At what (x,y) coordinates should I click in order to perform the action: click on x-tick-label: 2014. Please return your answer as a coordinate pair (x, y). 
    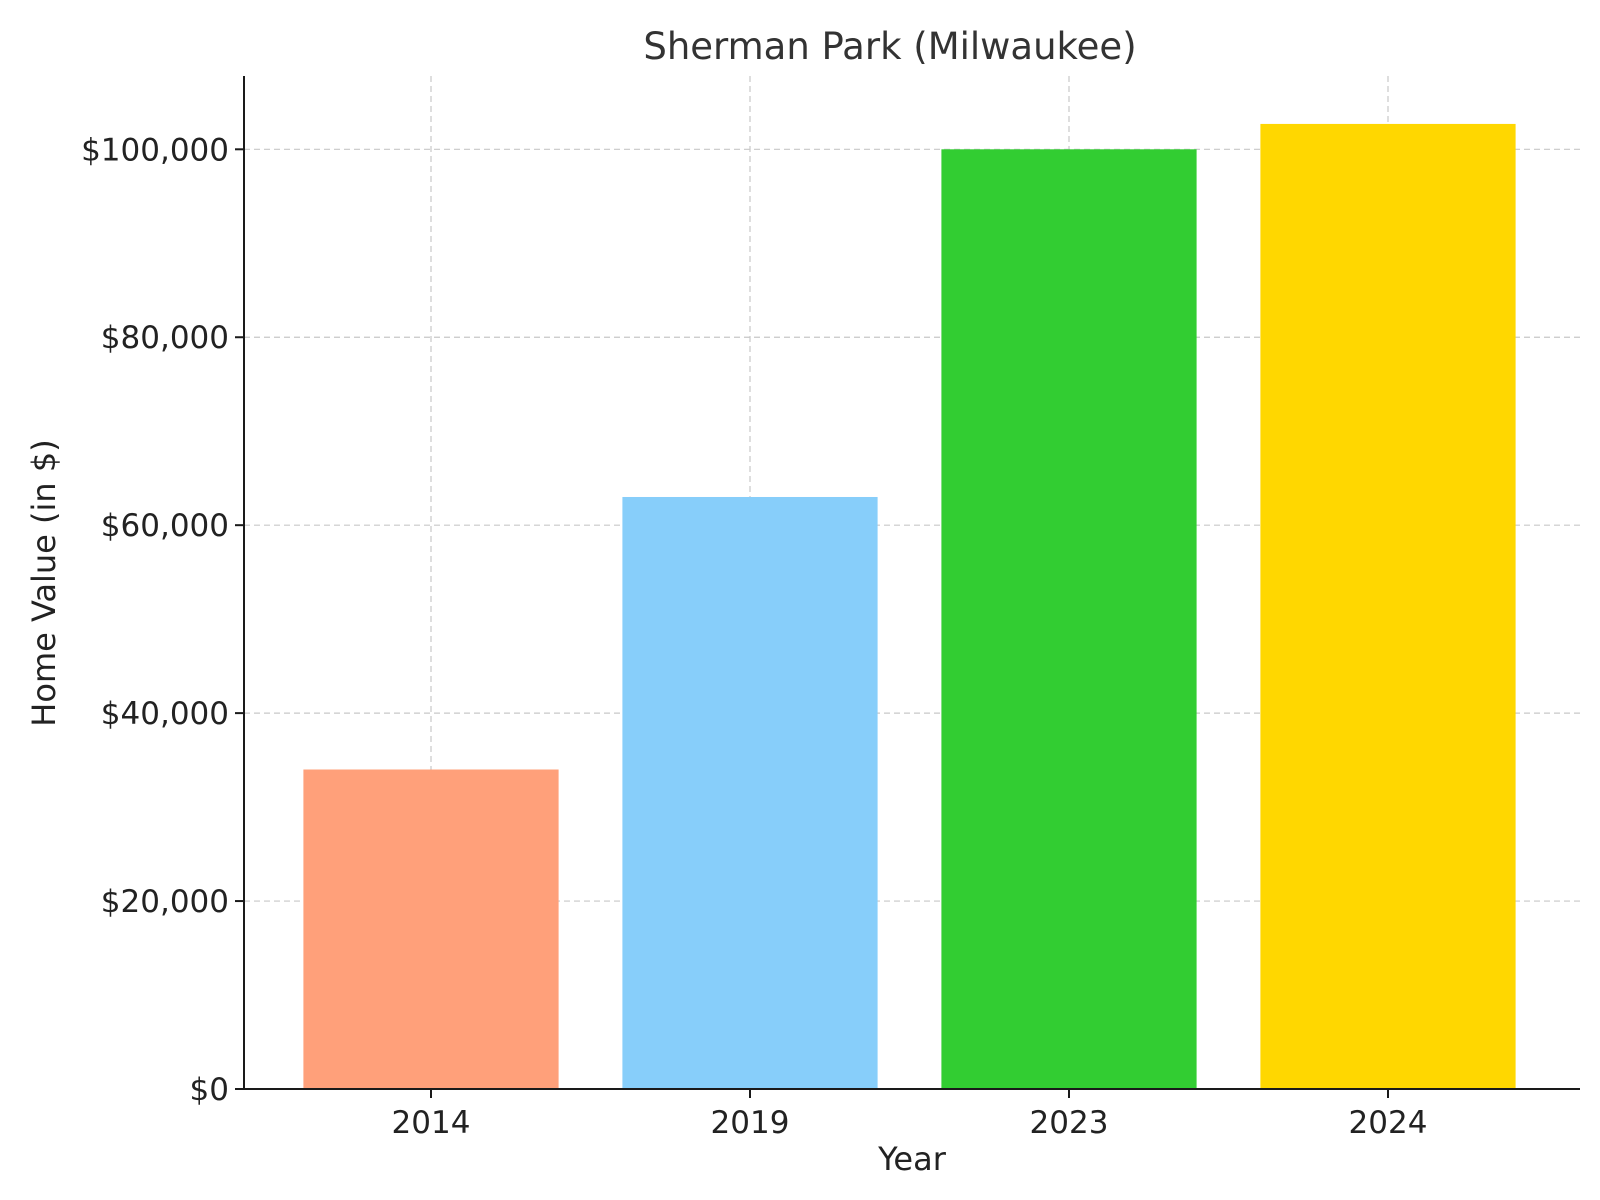
    Looking at the image, I should click on (431, 1123).